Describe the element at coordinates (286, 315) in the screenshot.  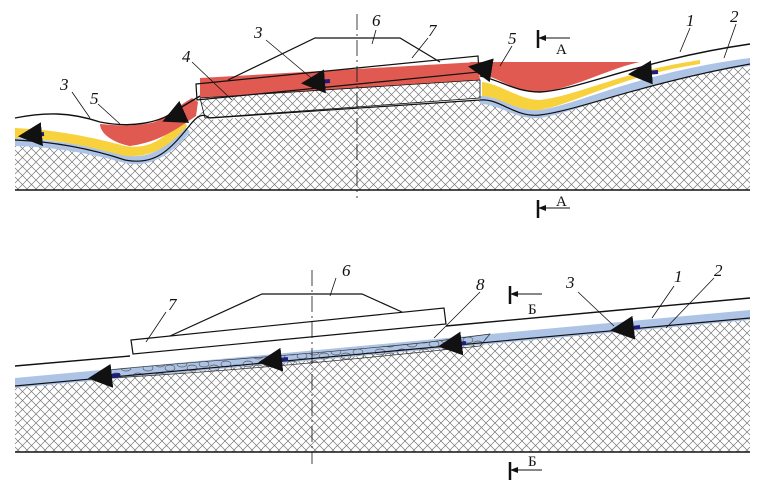
I see `bottom-building` at that location.